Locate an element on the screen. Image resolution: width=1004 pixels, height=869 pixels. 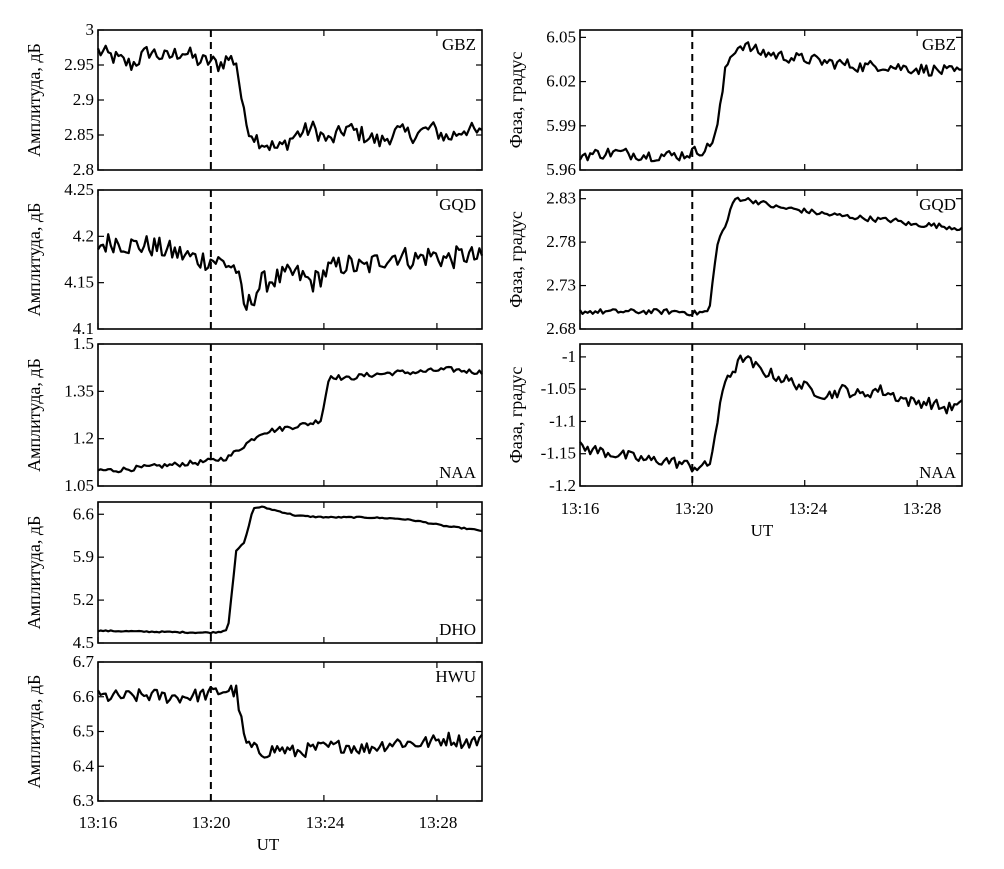
panel-amp-dho: 4.5 5.2 5.9 6.6 Амплитуда, дБ DHO is located at coordinates (253, 576).